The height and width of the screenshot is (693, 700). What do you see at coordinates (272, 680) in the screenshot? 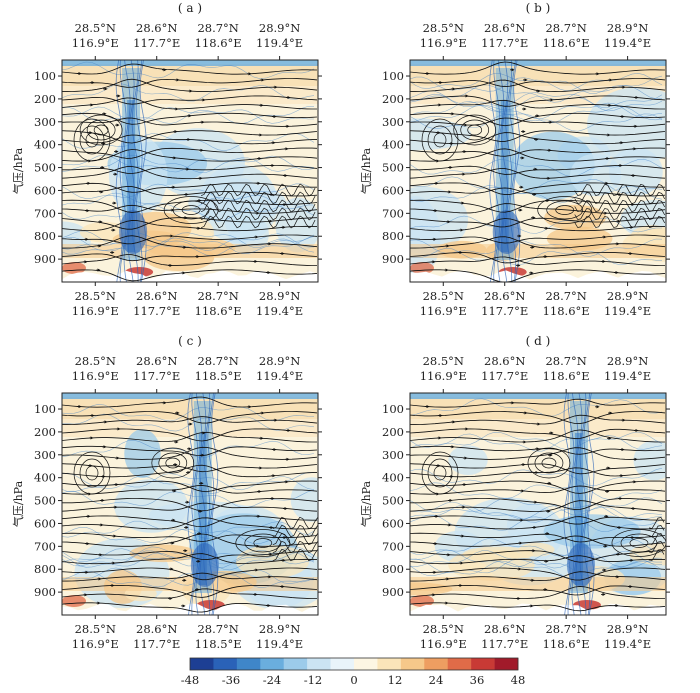
I see `colorbar-tick-label: -24` at bounding box center [272, 680].